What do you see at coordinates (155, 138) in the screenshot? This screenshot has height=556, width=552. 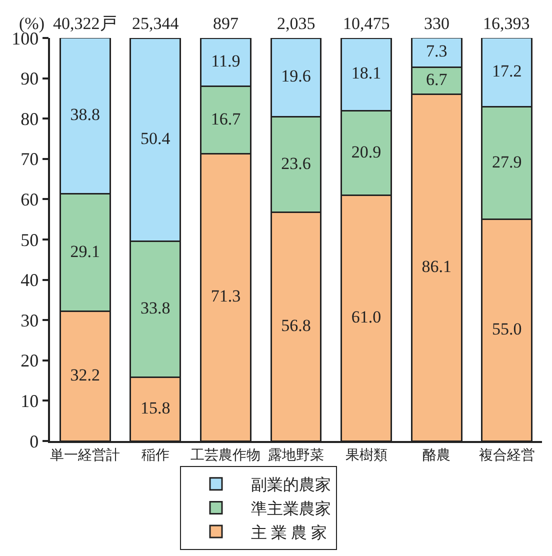 I see `data-label: 50.4` at bounding box center [155, 138].